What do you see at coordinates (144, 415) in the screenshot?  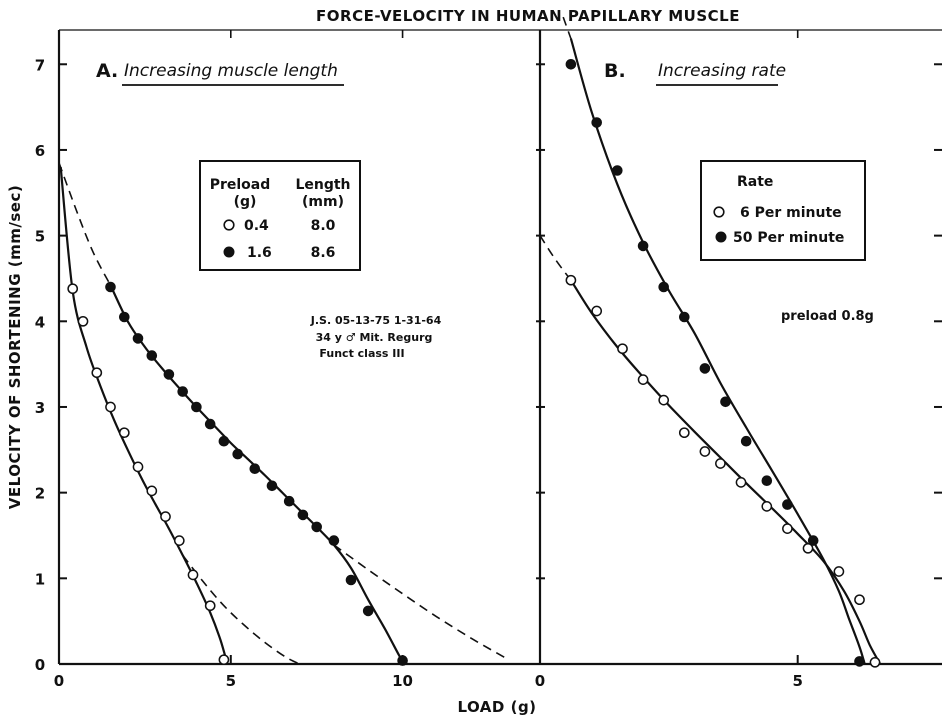 I see `curve-a-0-solid` at bounding box center [144, 415].